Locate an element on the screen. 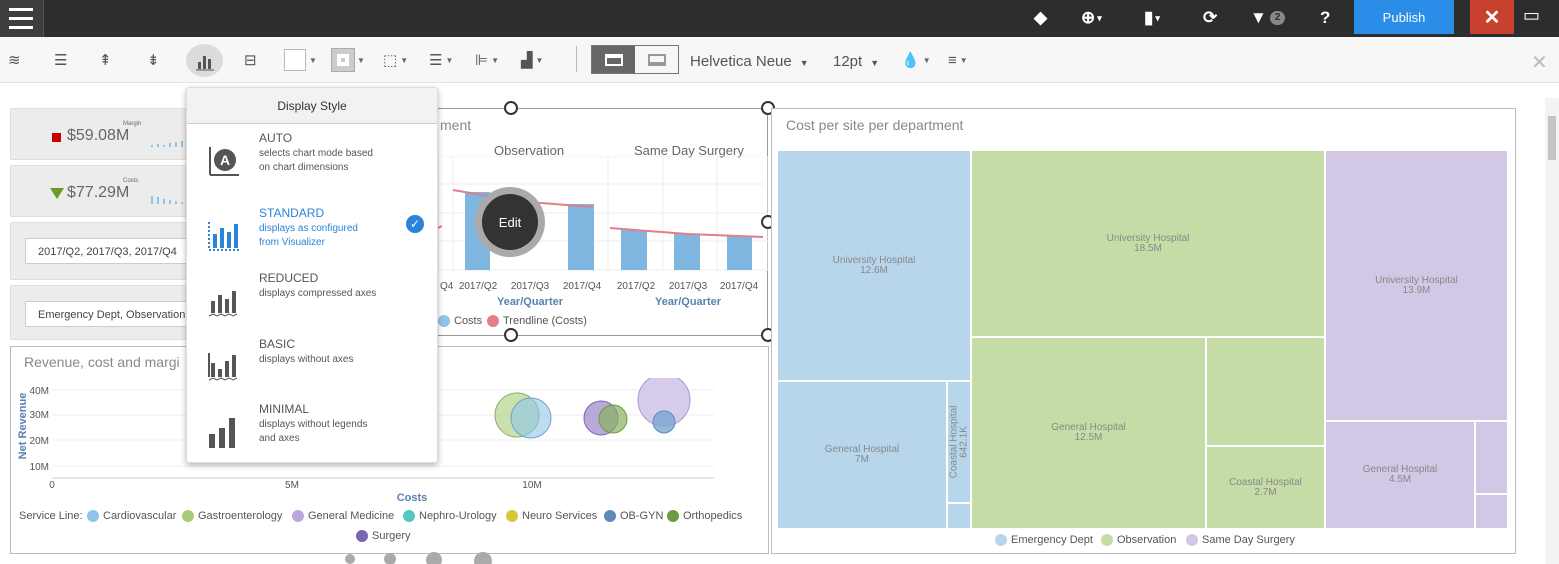  standard-mode-icon is located at coordinates (223, 236).